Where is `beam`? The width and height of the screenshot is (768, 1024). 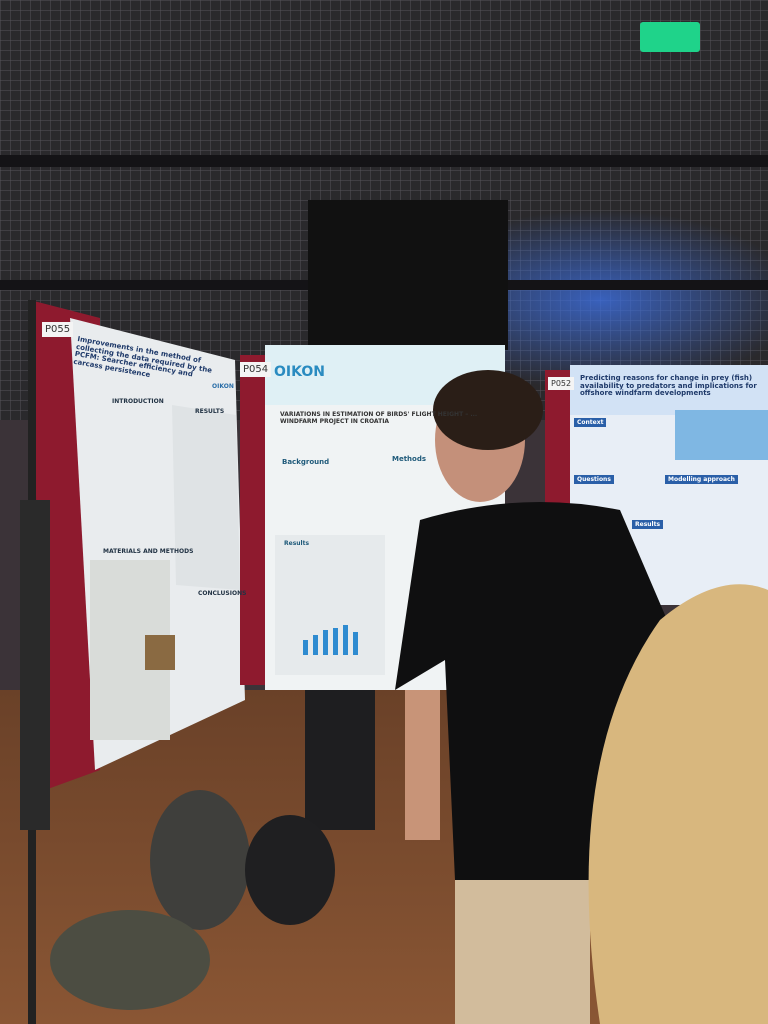
beam is located at coordinates (384, 161).